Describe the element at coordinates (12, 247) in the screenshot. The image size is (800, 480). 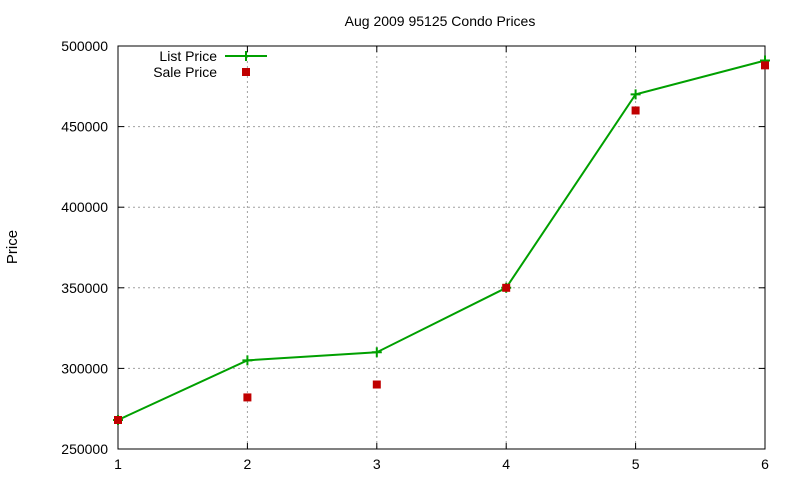
I see `y-axis-label: Price` at that location.